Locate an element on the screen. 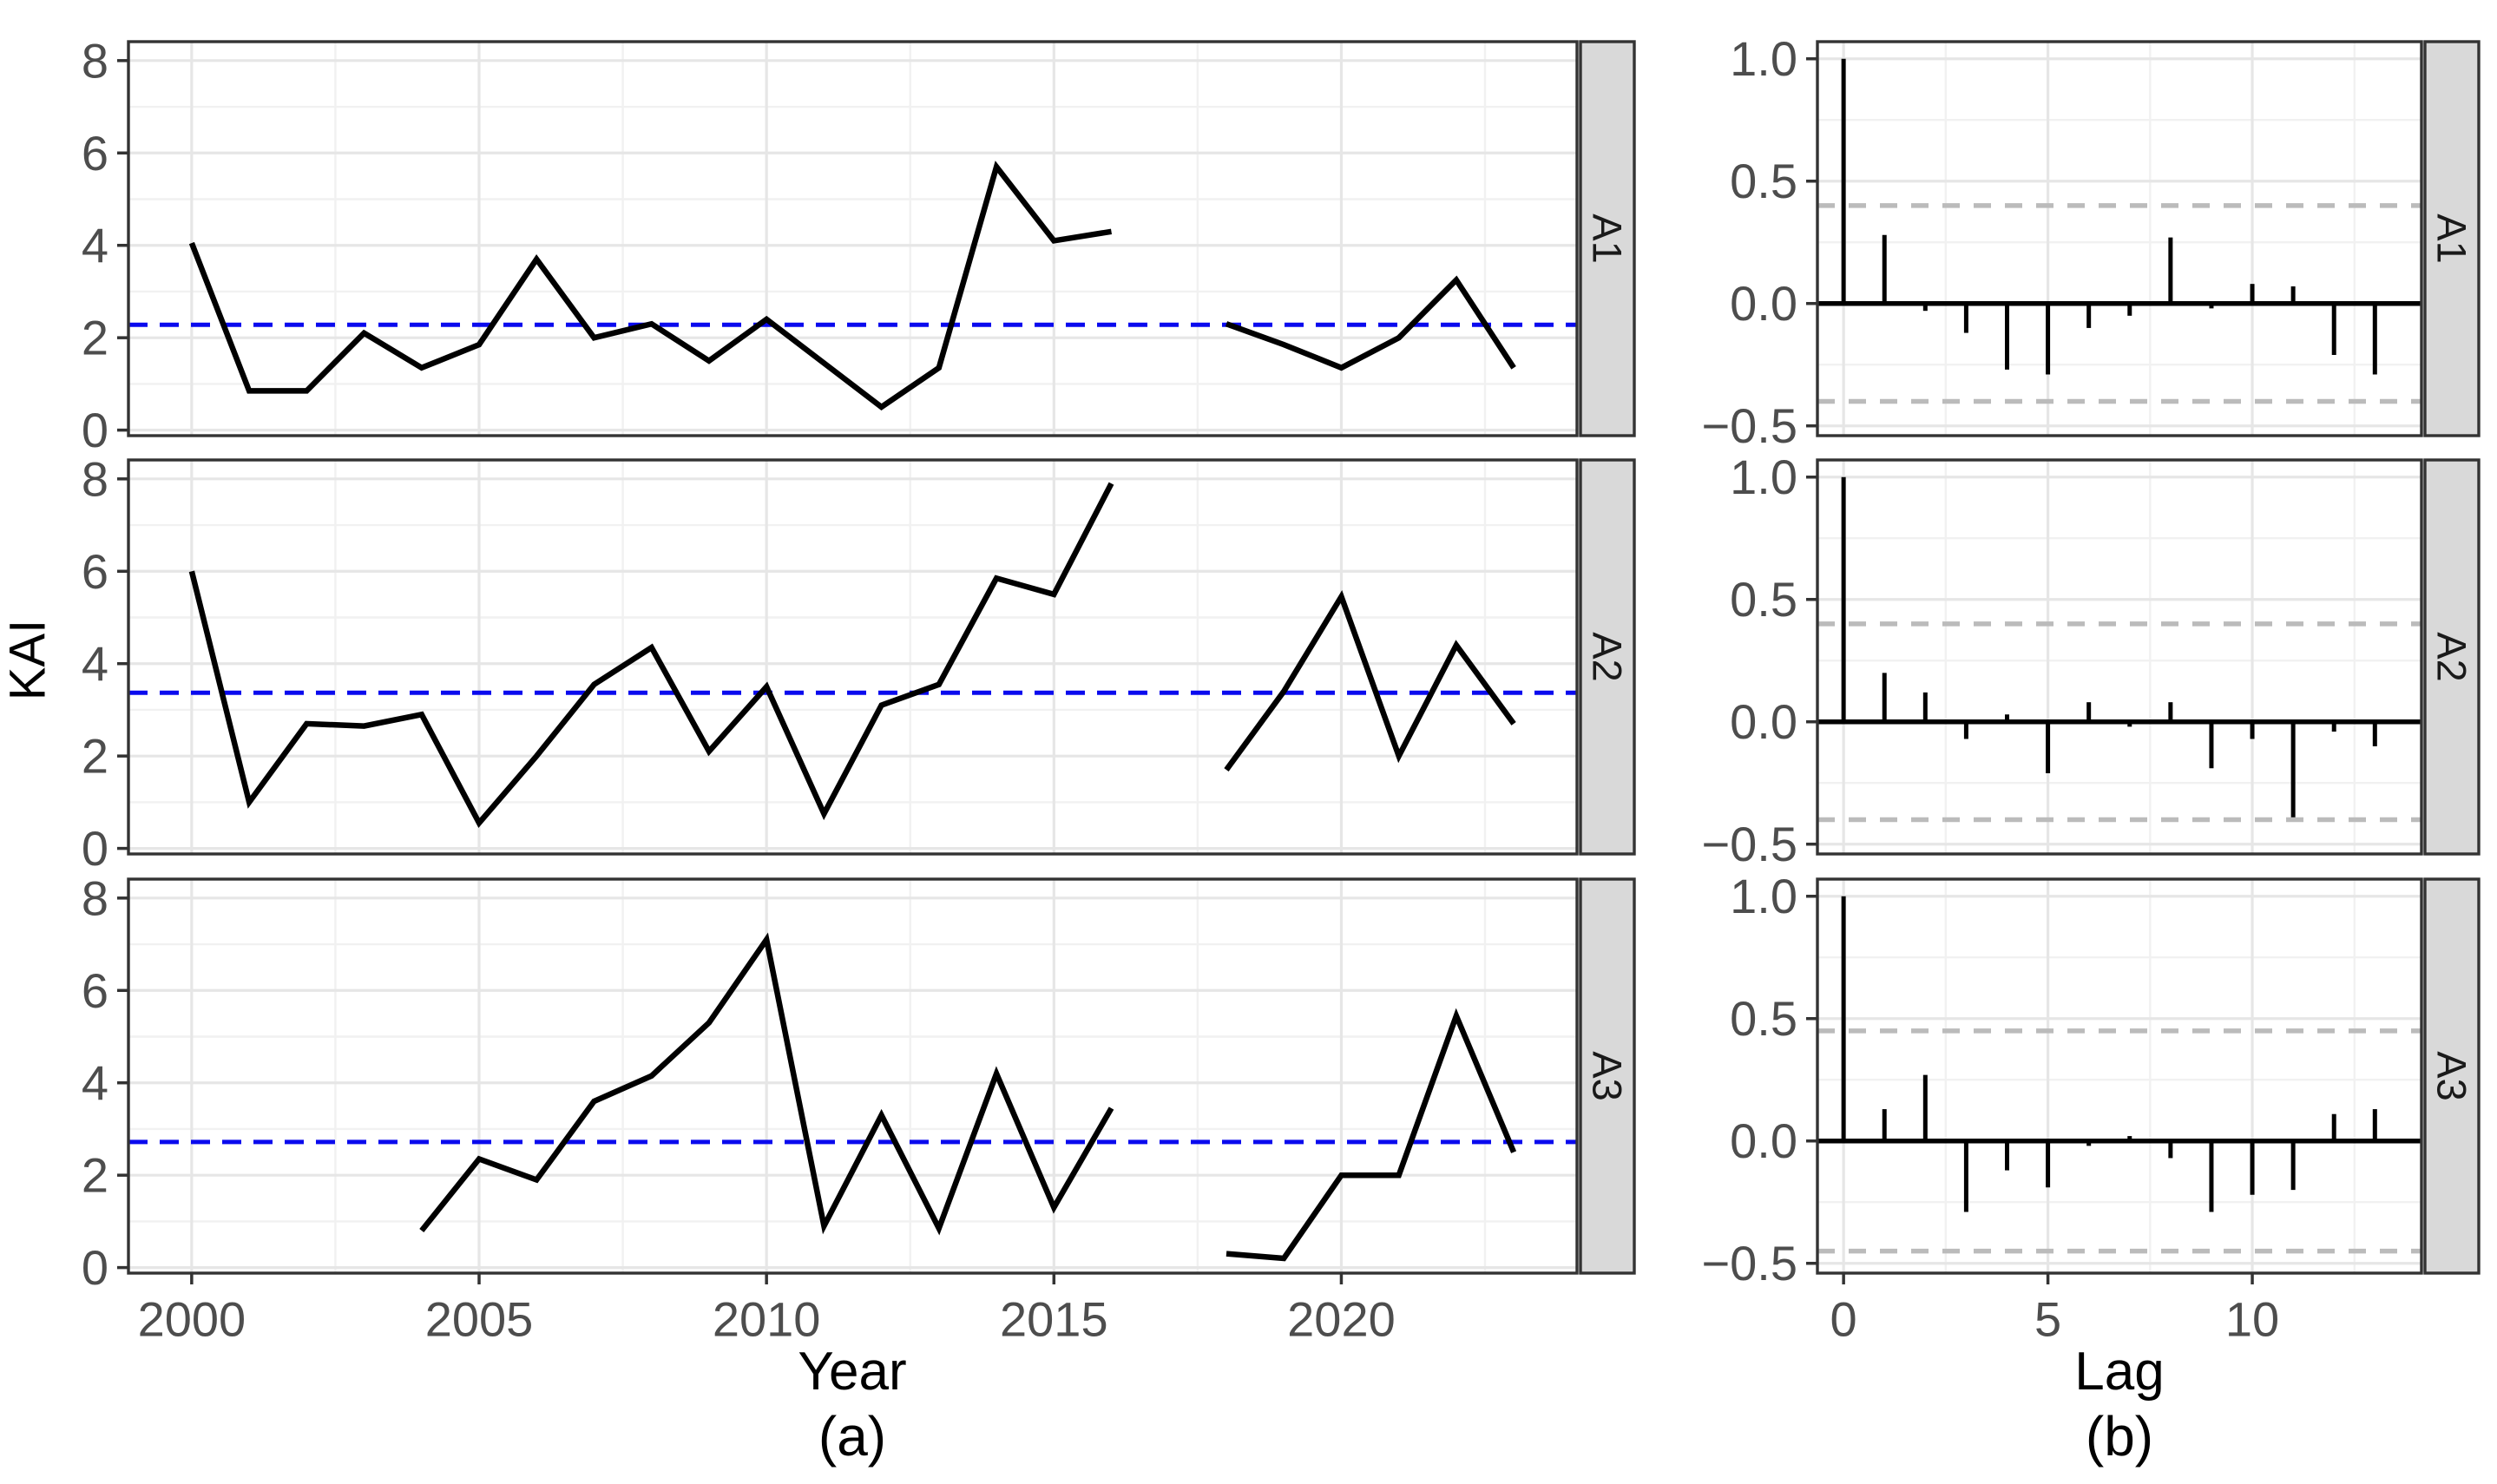 The width and height of the screenshot is (2497, 1484). y-axis-title-kai: KAI is located at coordinates (28, 660).